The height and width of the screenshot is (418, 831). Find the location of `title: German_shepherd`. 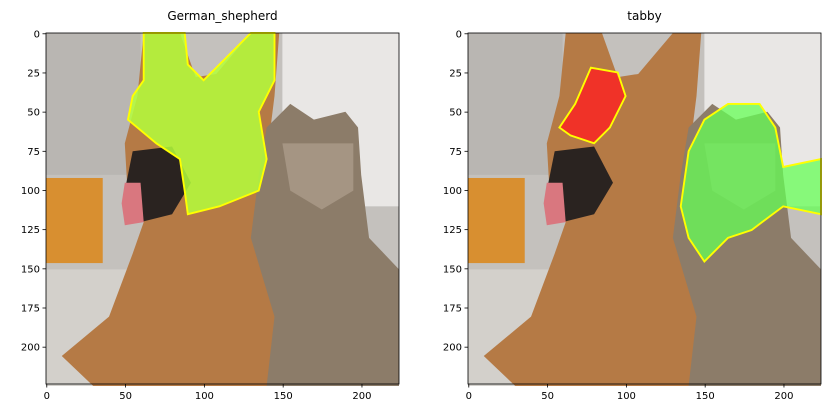

title: German_shepherd is located at coordinates (222, 16).